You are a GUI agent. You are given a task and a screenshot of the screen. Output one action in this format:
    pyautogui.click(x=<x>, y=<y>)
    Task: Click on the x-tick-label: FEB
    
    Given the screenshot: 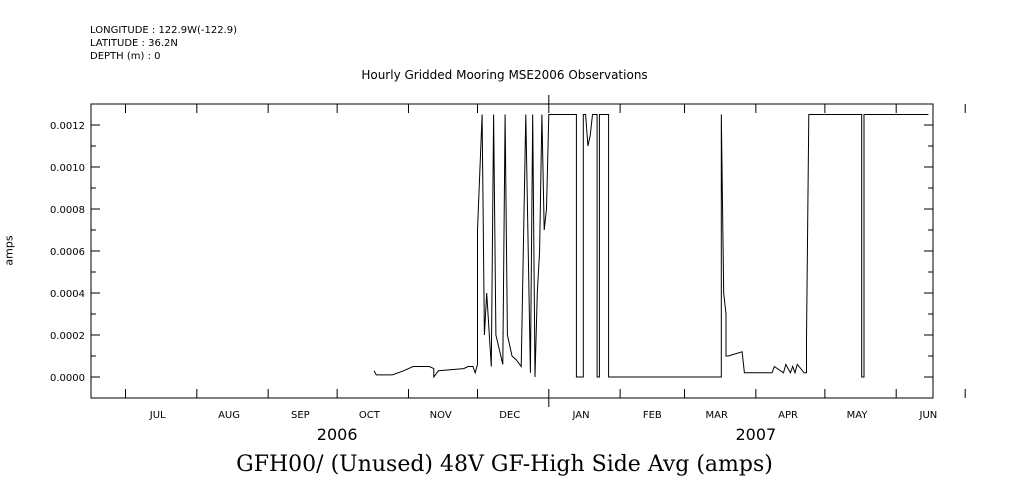 What is the action you would take?
    pyautogui.click(x=652, y=415)
    